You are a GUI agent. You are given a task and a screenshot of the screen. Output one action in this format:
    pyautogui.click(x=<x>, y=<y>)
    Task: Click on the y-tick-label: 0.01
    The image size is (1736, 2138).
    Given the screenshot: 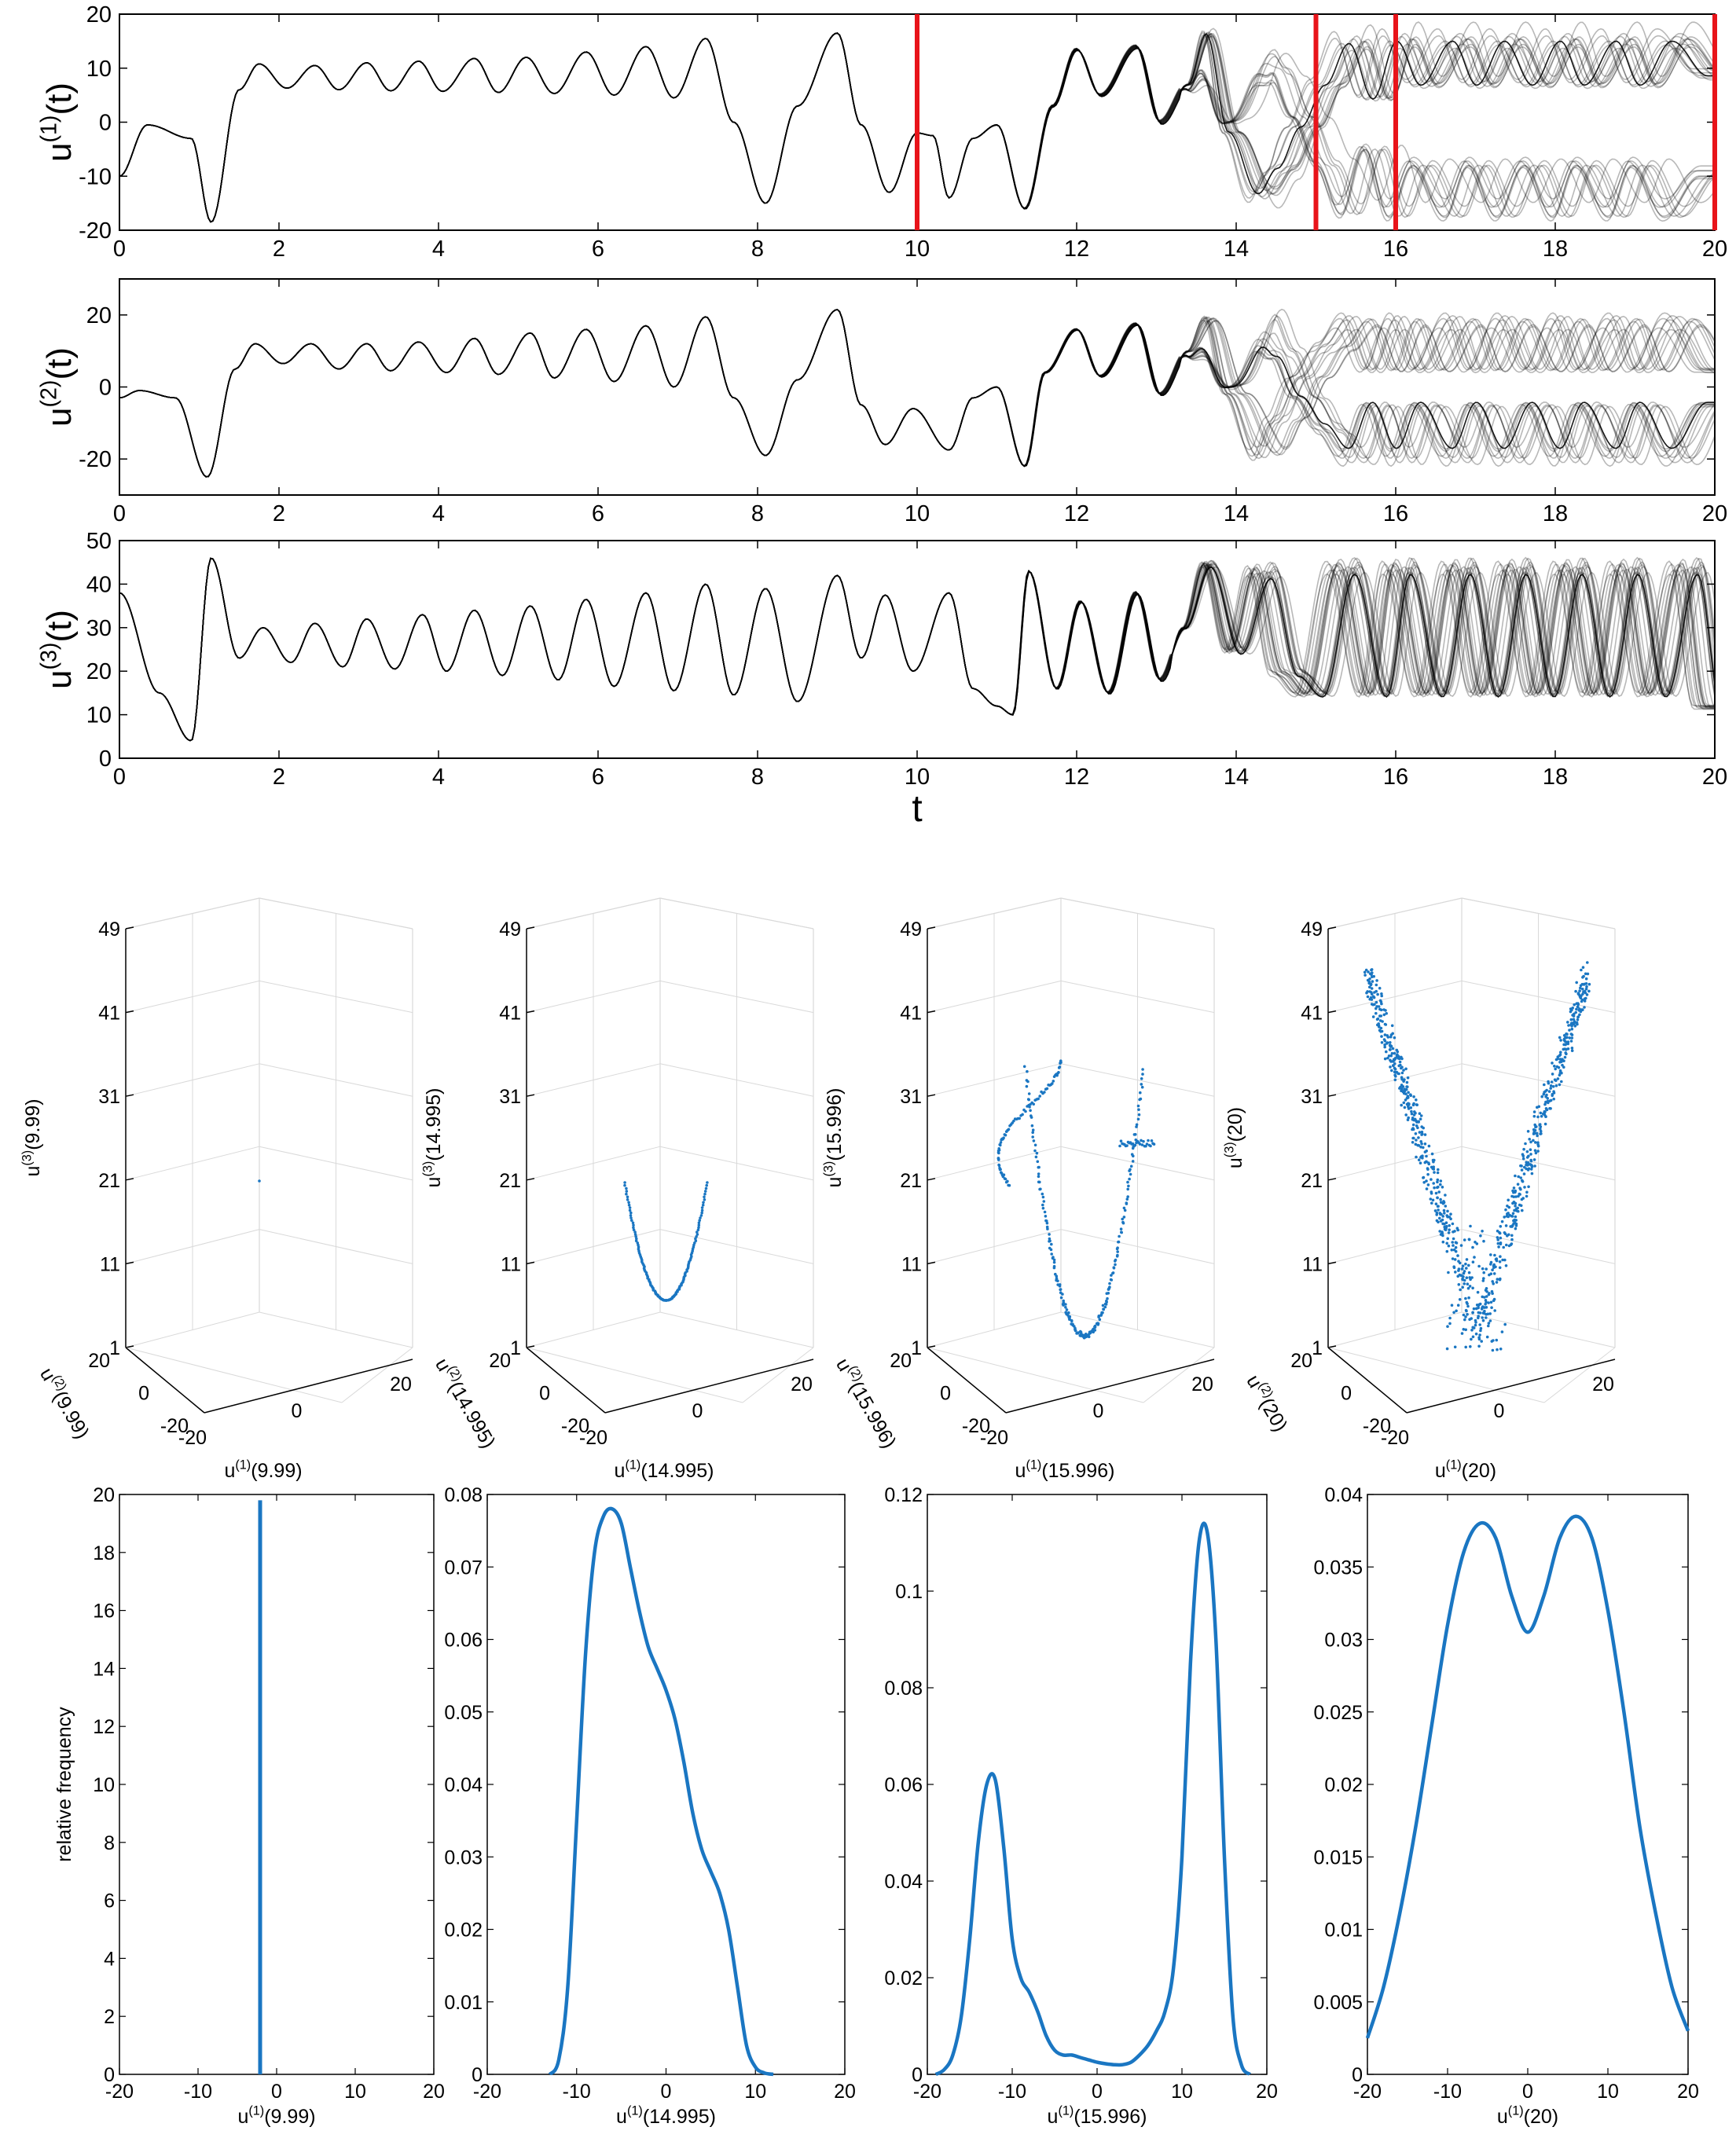 What is the action you would take?
    pyautogui.click(x=463, y=2003)
    